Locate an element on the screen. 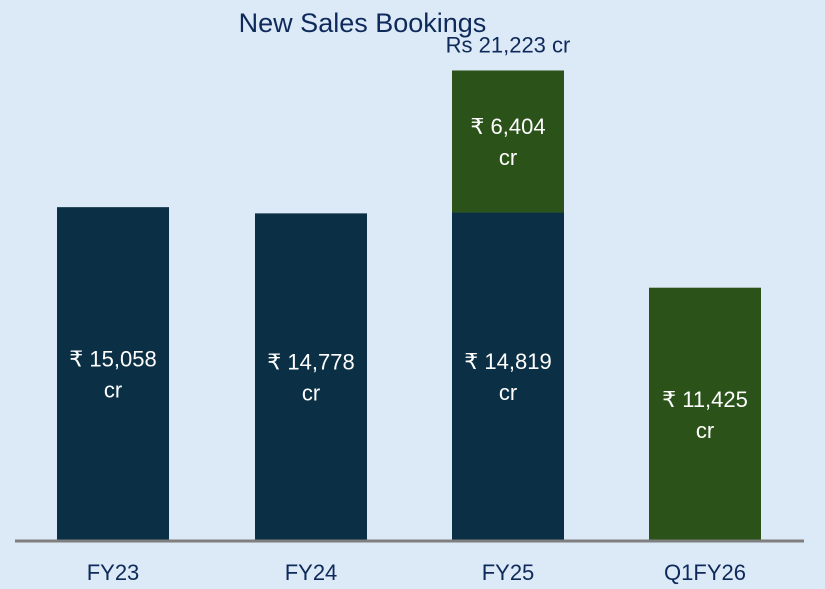 Image resolution: width=825 pixels, height=589 pixels. data-label-fy23-s0: ₹ 15,058 cr is located at coordinates (112, 375).